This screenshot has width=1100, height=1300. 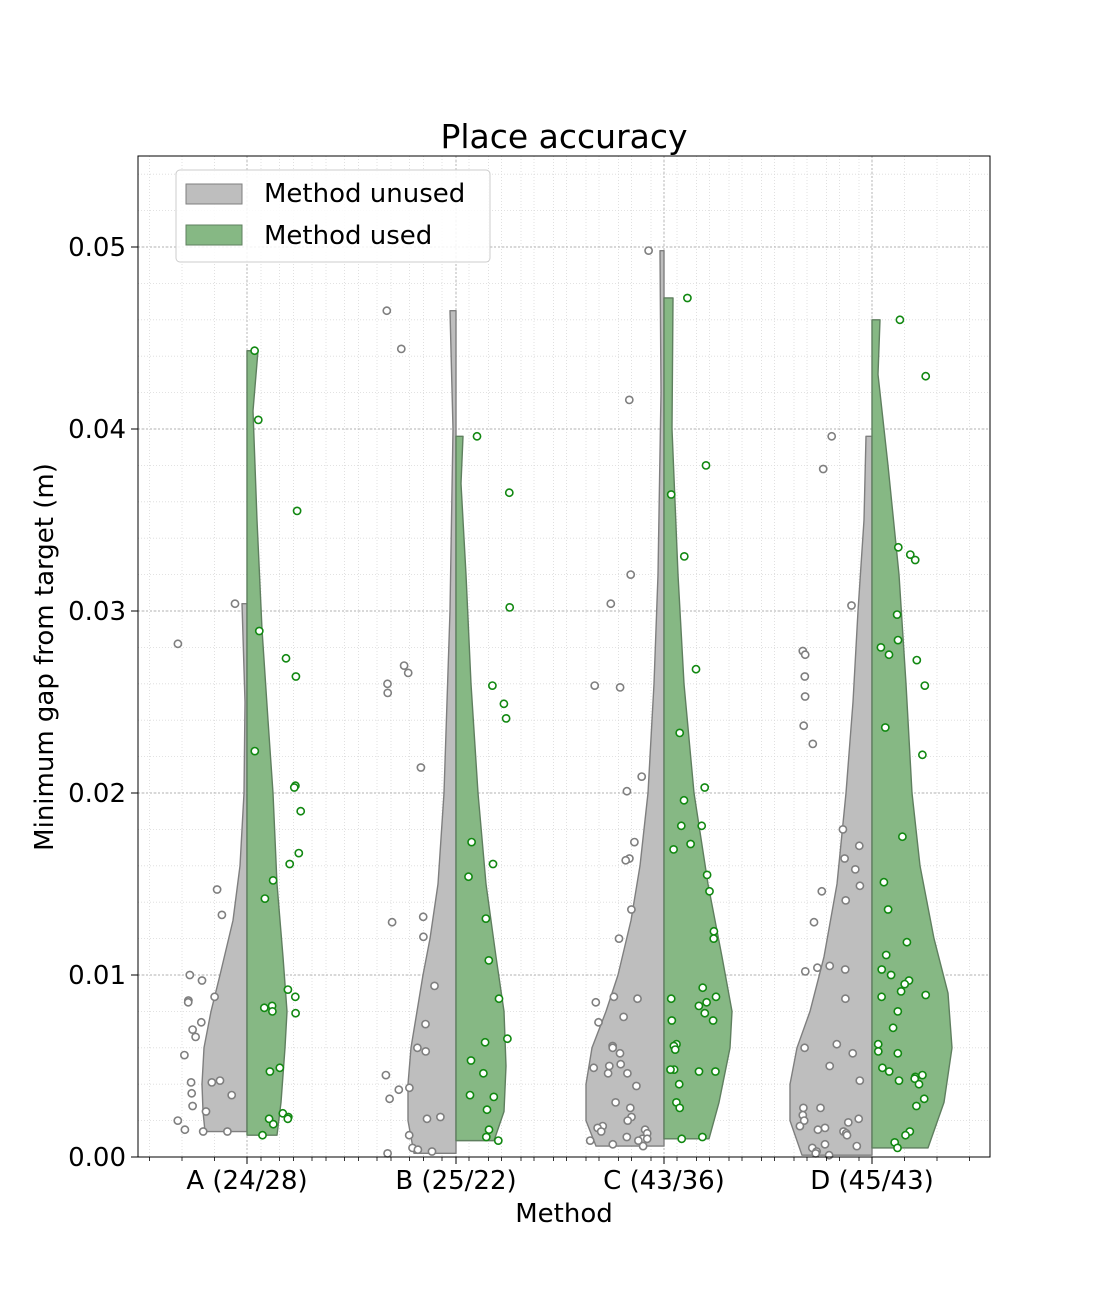 What do you see at coordinates (45, 657) in the screenshot?
I see `y-axis-label: Minimum gap from target (m)` at bounding box center [45, 657].